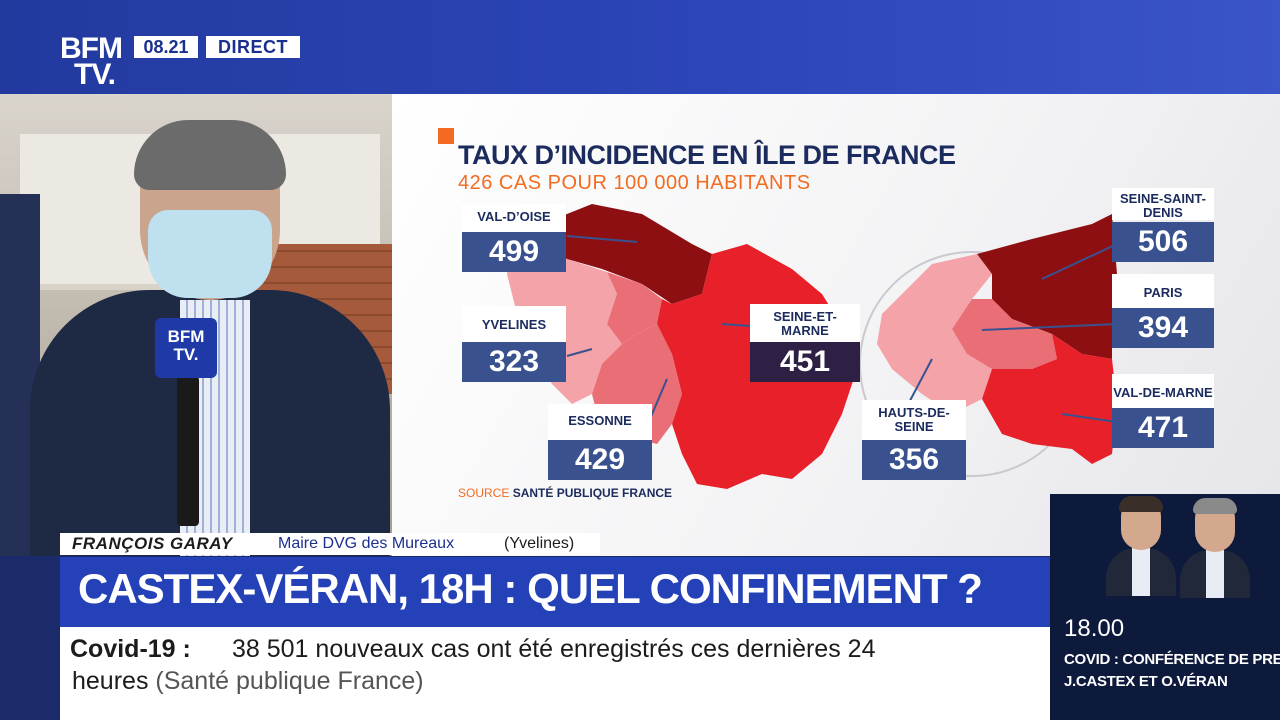  Describe the element at coordinates (1004, 334) in the screenshot. I see `map-paris` at that location.